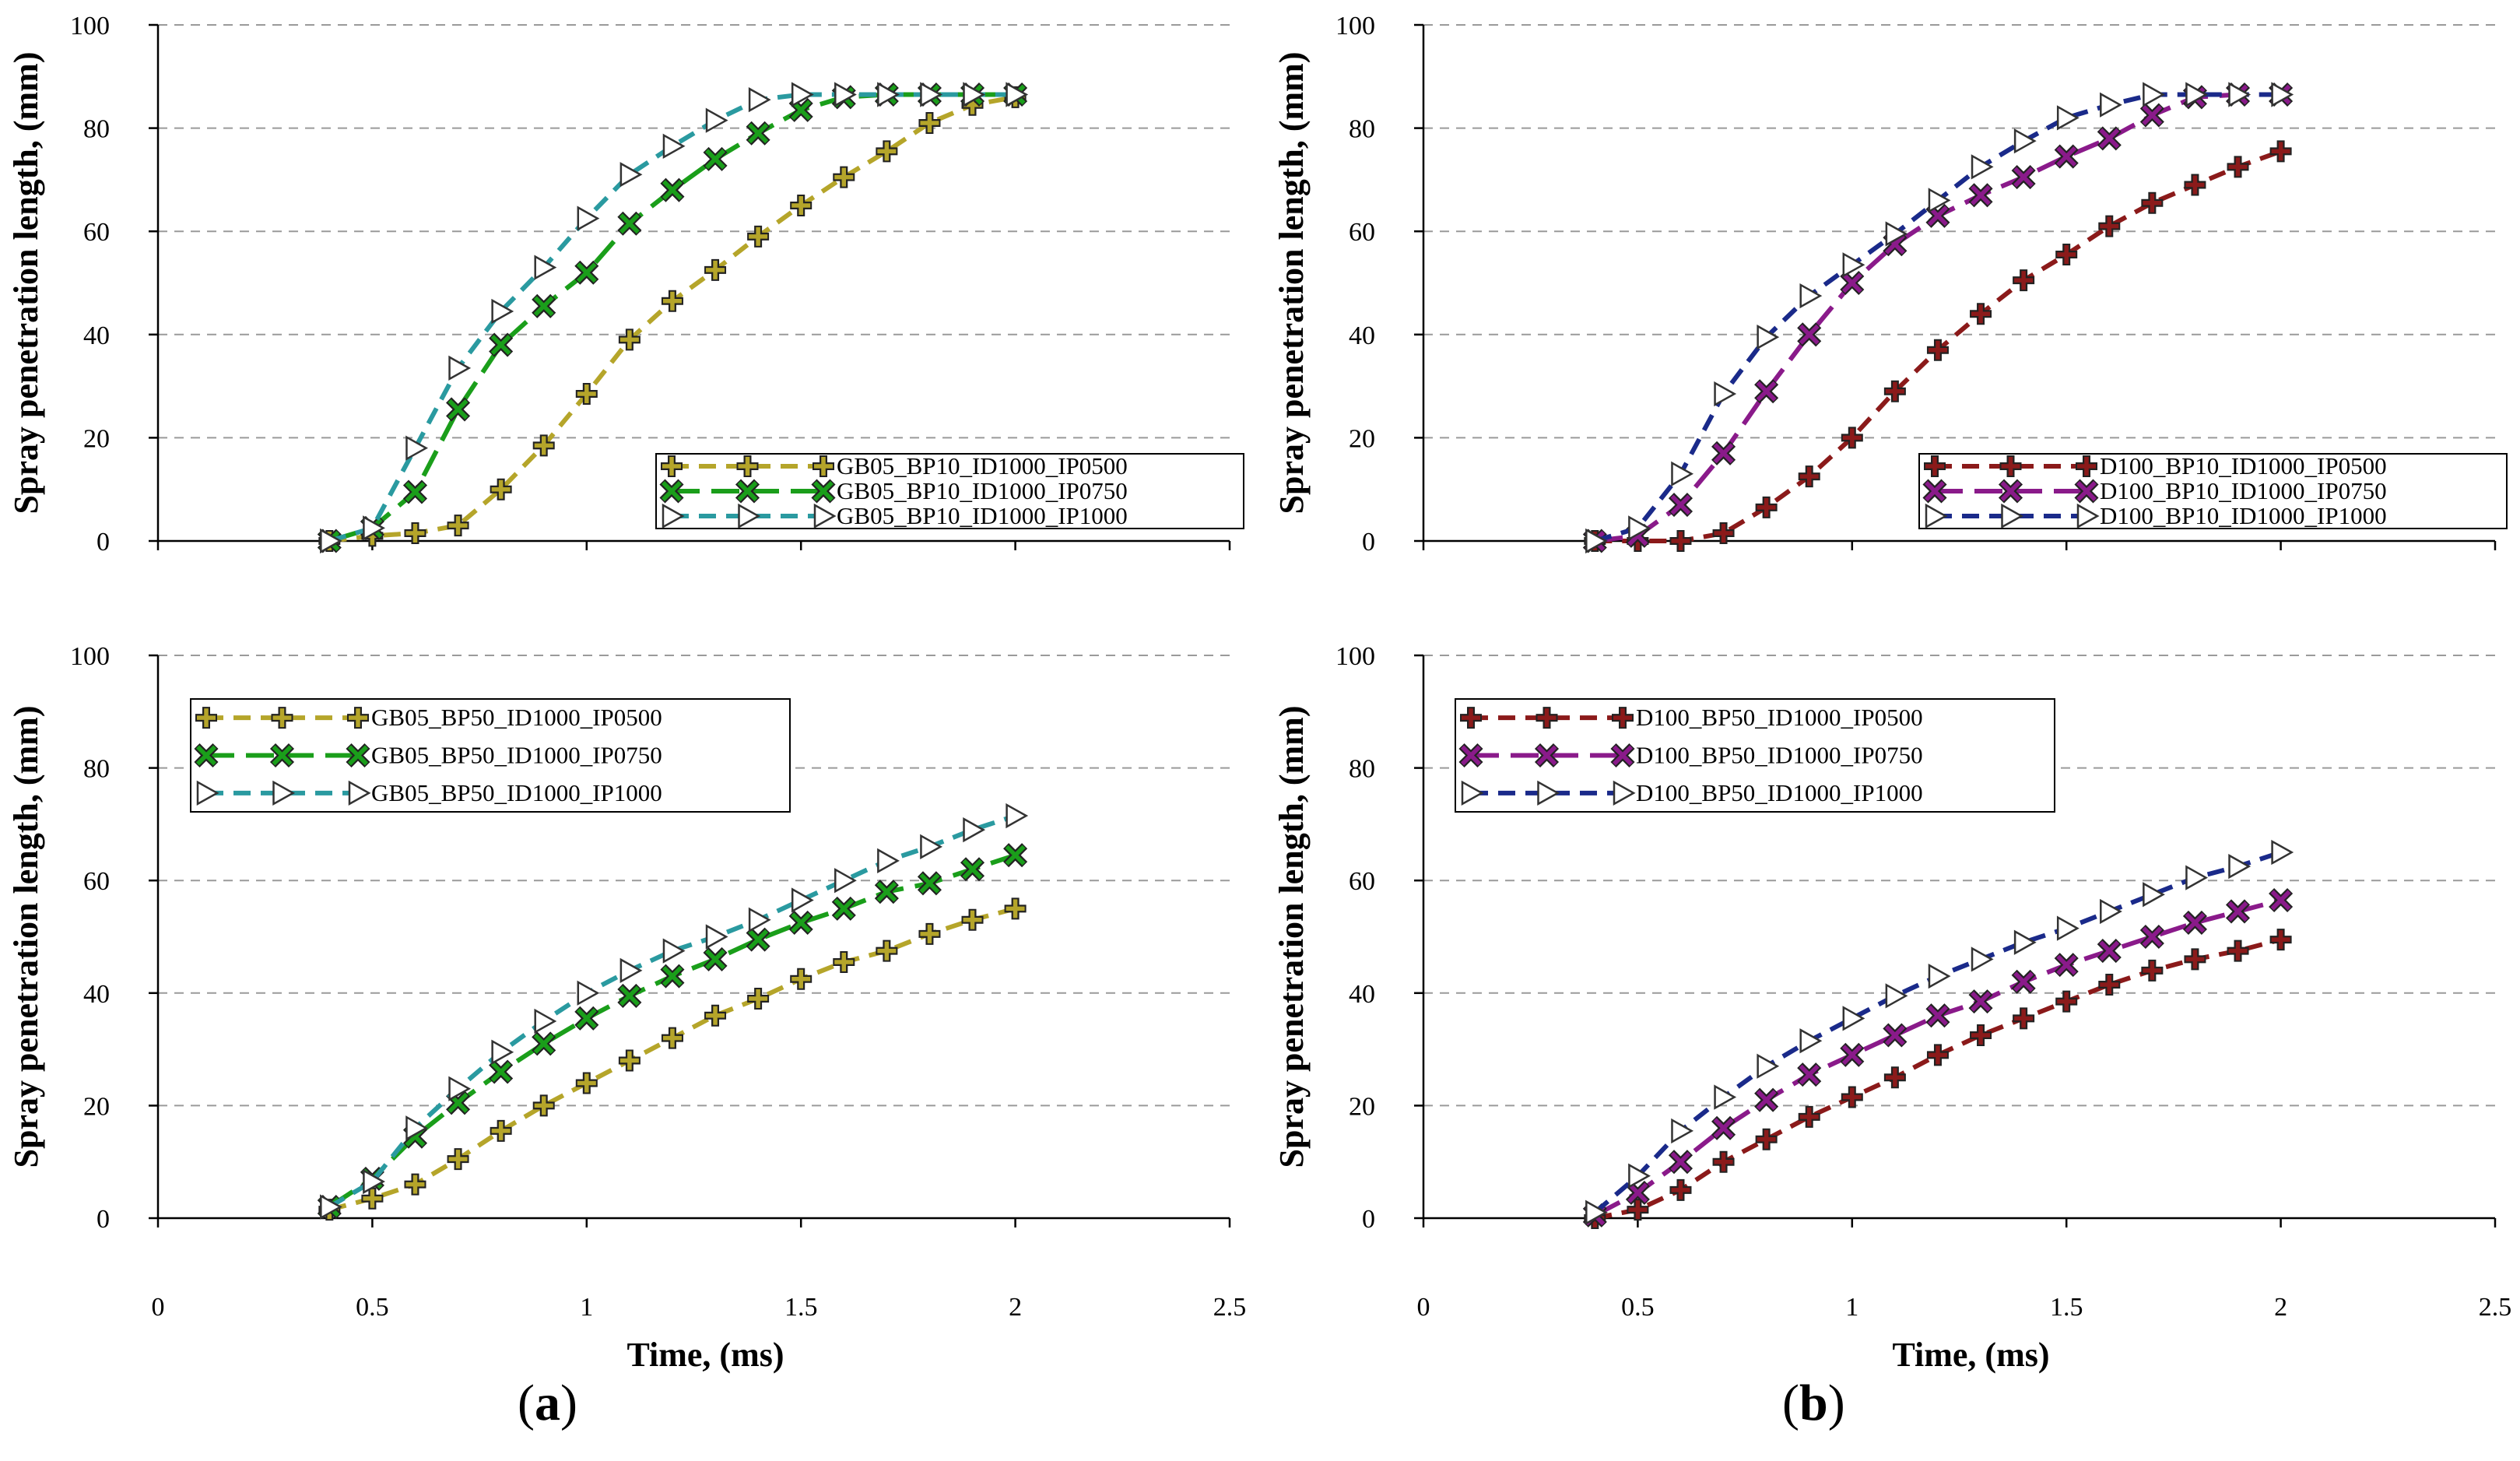  I want to click on x-tick-label: 1.5, so click(2067, 1307).